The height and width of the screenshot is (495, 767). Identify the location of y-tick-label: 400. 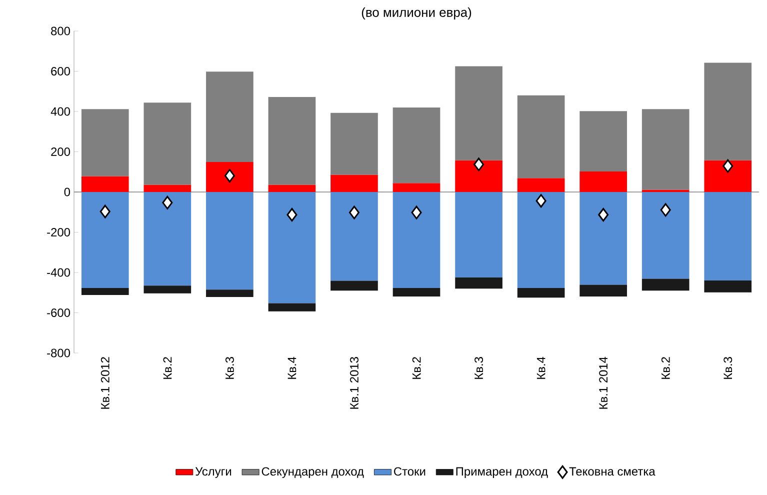
(60, 111).